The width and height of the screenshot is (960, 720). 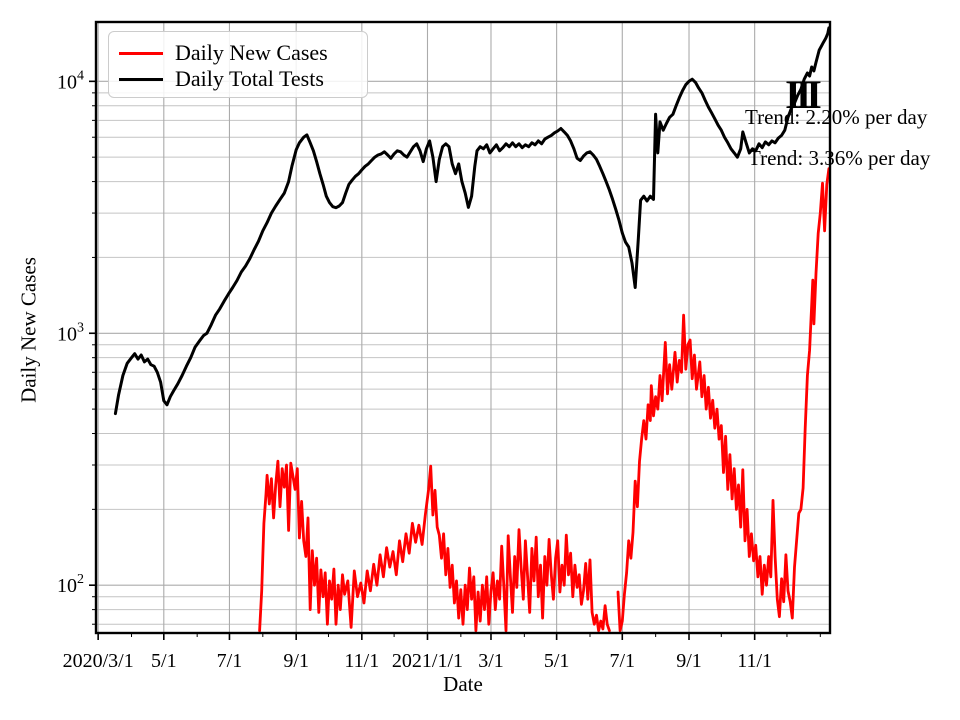 What do you see at coordinates (803, 94) in the screenshot?
I see `wave-iii-annotation: III` at bounding box center [803, 94].